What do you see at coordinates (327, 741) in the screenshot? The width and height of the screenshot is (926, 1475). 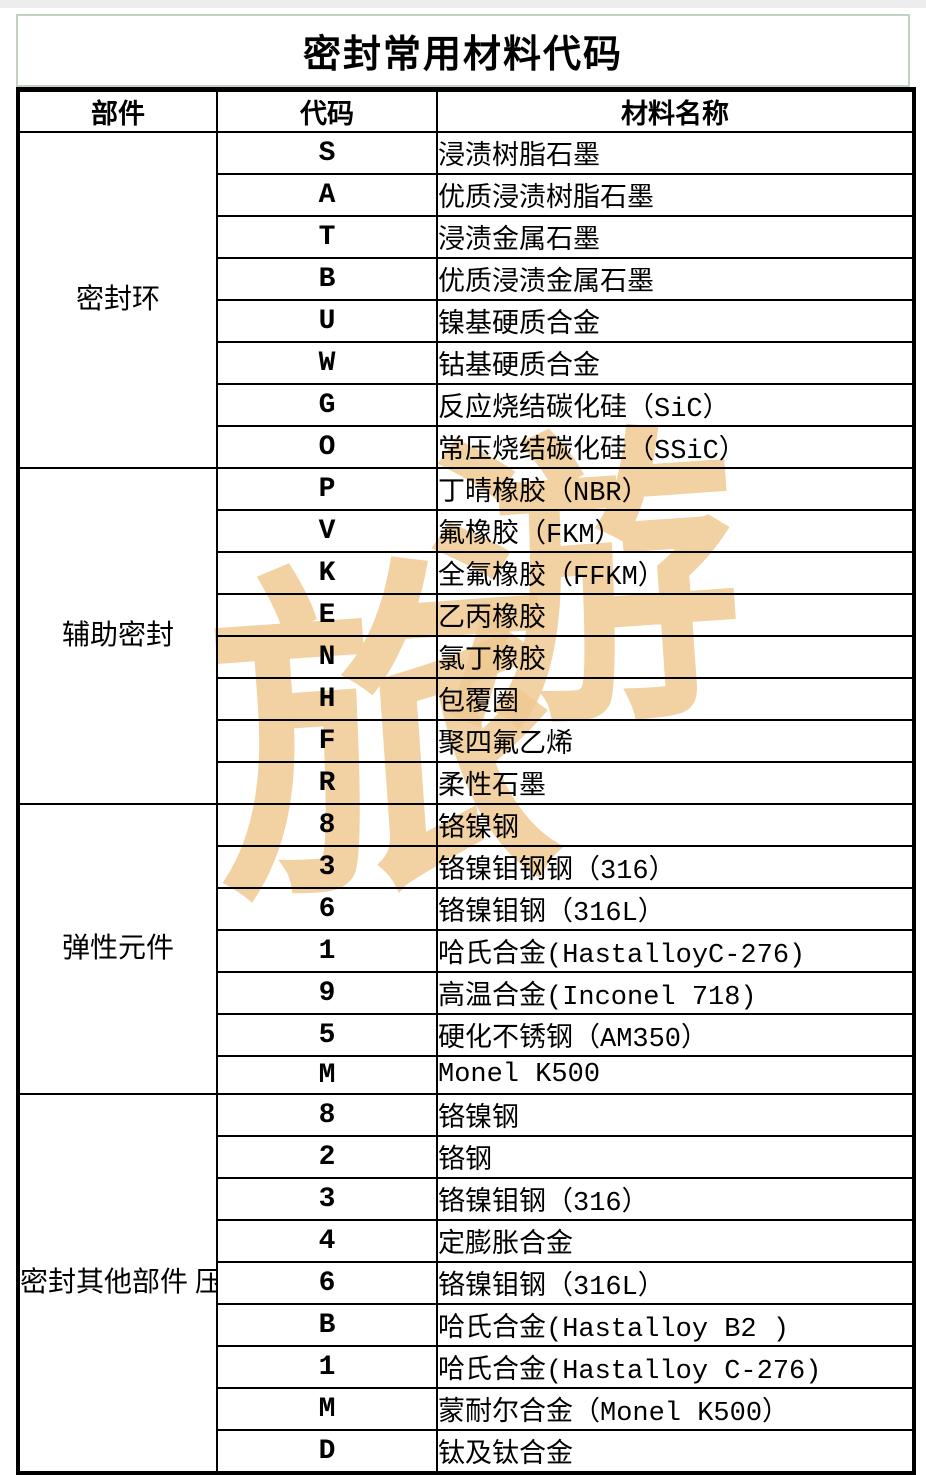 I see `code-cell: F` at bounding box center [327, 741].